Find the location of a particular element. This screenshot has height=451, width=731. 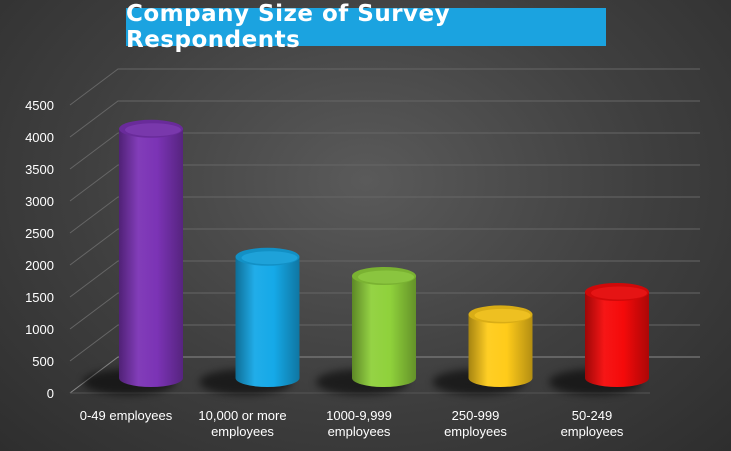

y-tick-label: 1500 is located at coordinates (39, 297).